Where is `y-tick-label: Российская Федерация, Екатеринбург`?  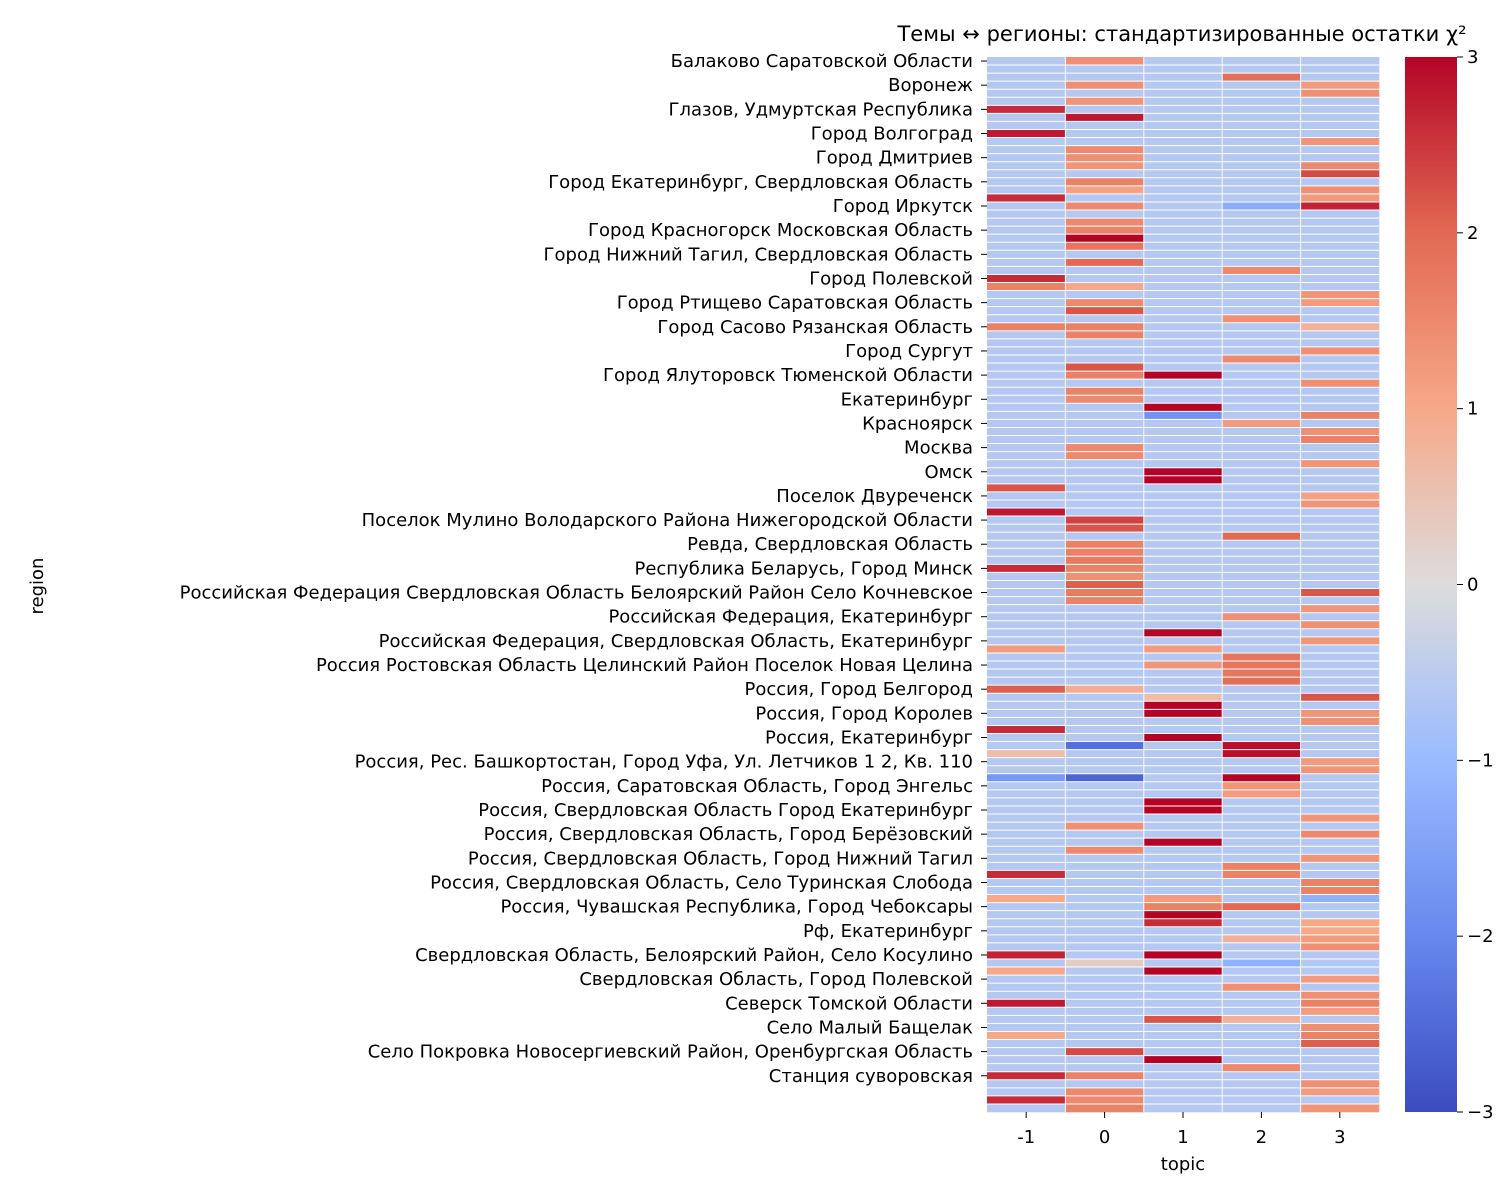
y-tick-label: Российская Федерация, Екатеринбург is located at coordinates (790, 617).